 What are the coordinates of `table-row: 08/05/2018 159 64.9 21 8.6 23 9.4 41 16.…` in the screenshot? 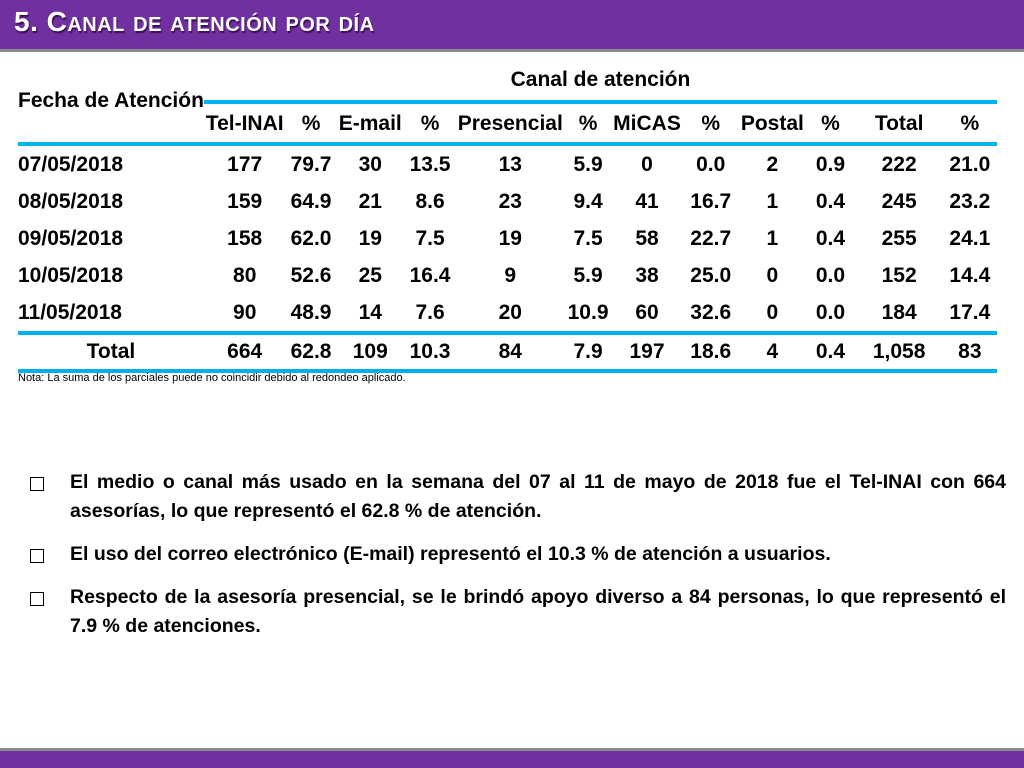 It's located at (507, 201).